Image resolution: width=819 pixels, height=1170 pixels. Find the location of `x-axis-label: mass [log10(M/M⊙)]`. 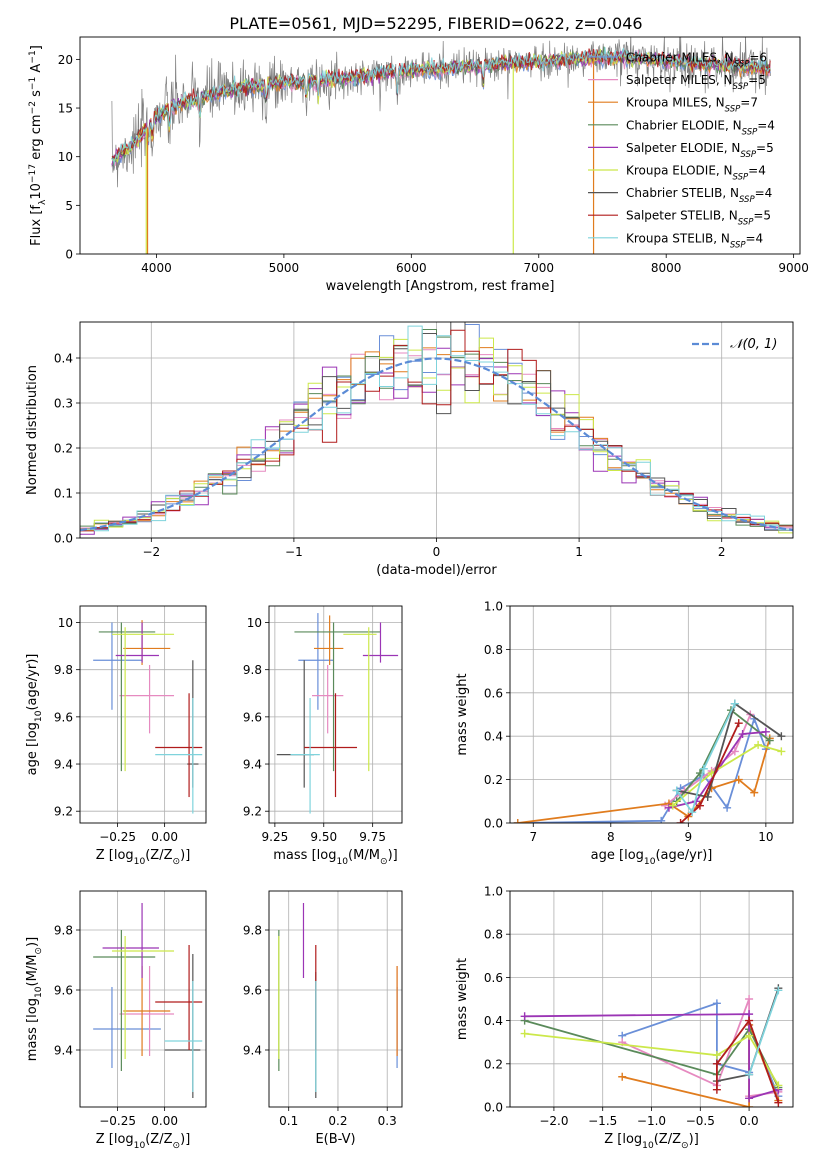

x-axis-label: mass [log10(M/M⊙)] is located at coordinates (335, 857).